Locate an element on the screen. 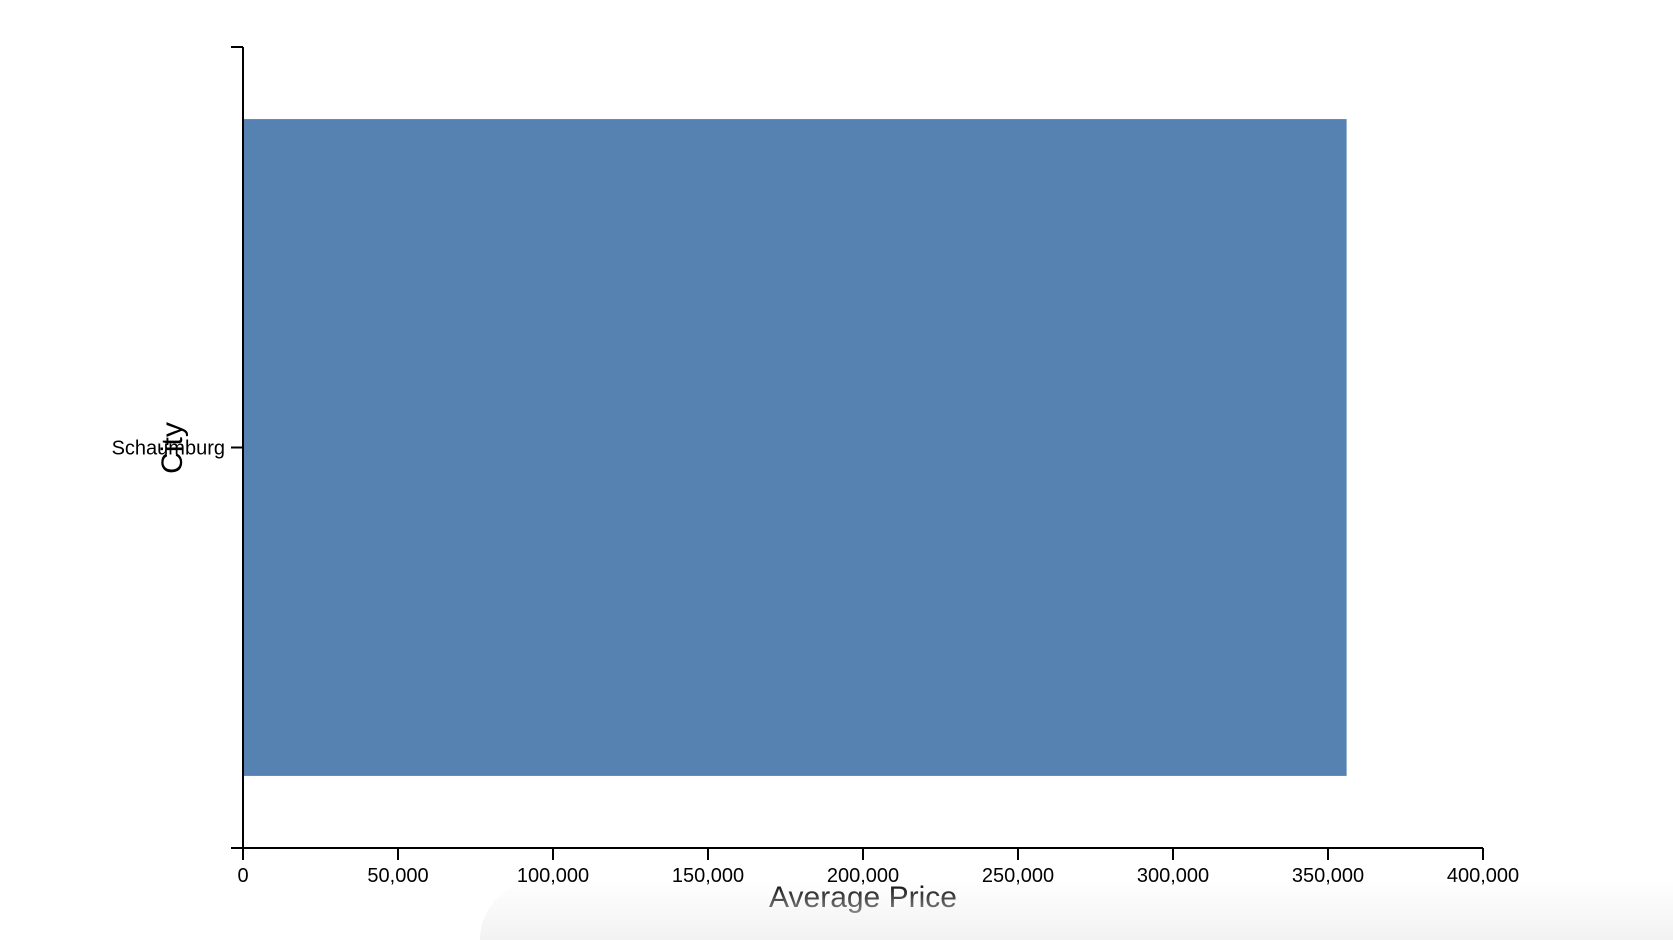  x-tick-label: 250,000 is located at coordinates (1018, 876).